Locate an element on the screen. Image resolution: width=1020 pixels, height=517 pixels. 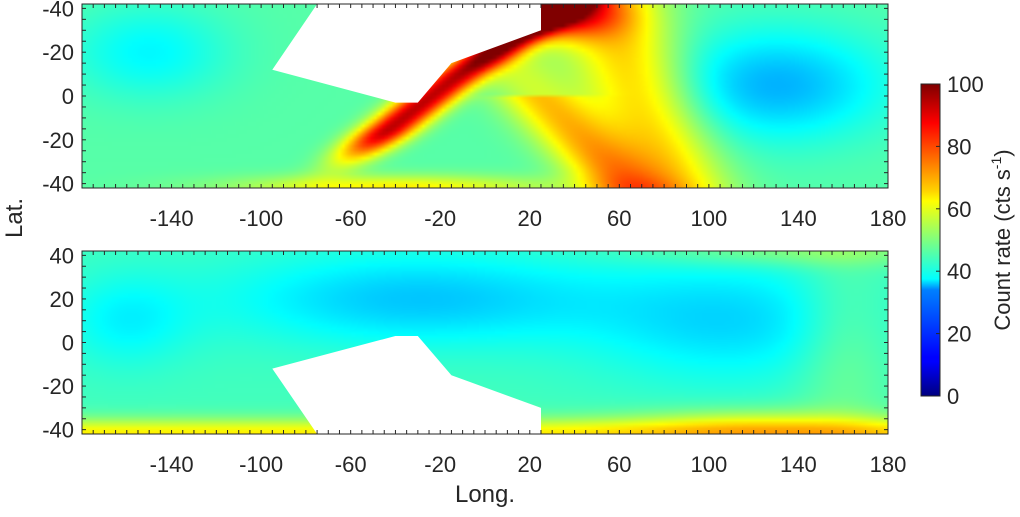
colorbar-ticks: 100 80 60 40 20 0 is located at coordinates (960, 240).